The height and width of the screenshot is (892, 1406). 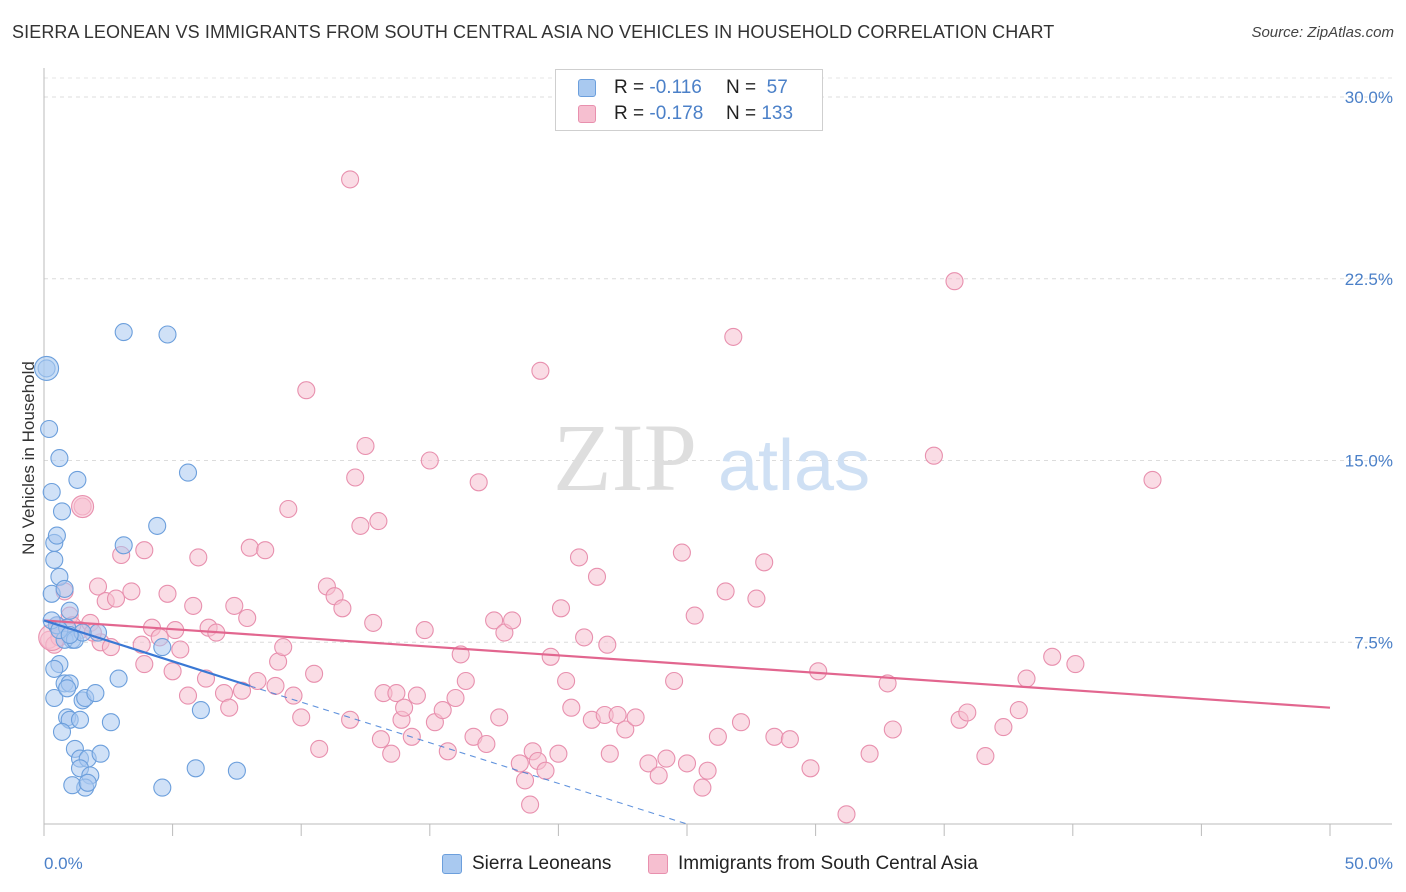 What do you see at coordinates (1373, 642) in the screenshot?
I see `y-tick-label-0: 7.5%` at bounding box center [1373, 642].